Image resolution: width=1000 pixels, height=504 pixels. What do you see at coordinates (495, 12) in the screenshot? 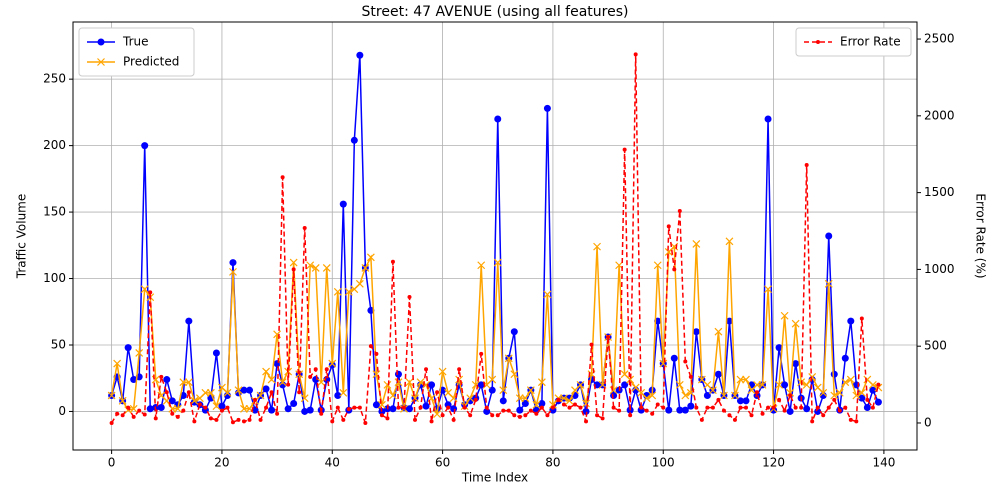
I see `chart-title: Street: 47 AVENUE (using all features)` at bounding box center [495, 12].